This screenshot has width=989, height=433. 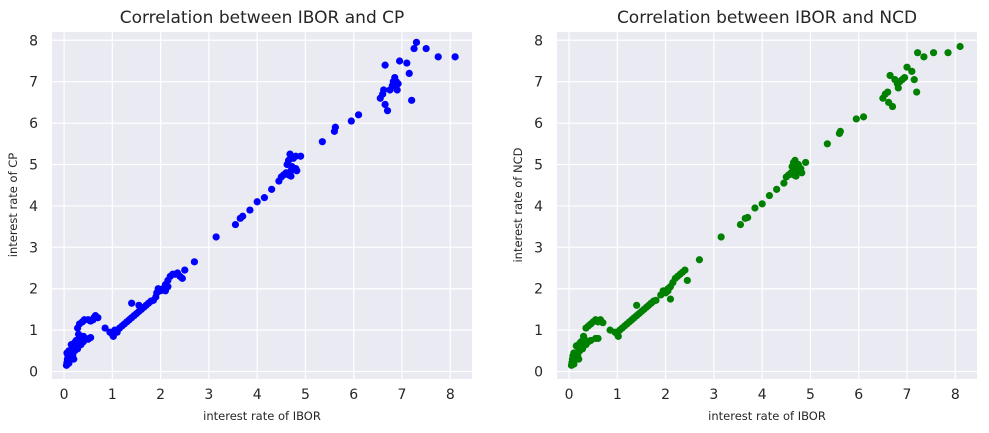 What do you see at coordinates (33, 206) in the screenshot?
I see `y-tick-labels: 0 1 2 3 4 5 6 7 8` at bounding box center [33, 206].